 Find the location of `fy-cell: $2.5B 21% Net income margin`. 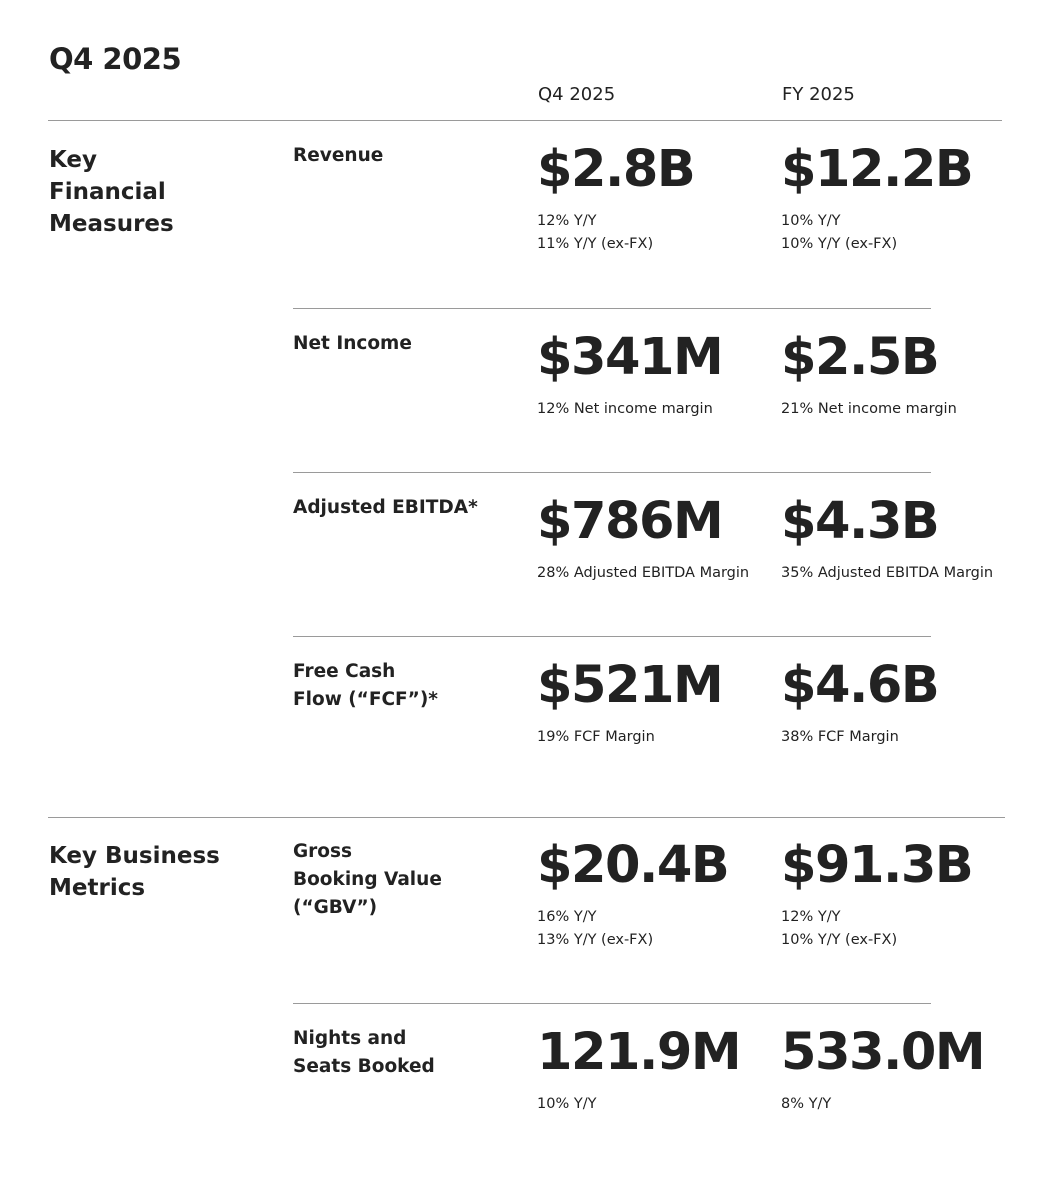

fy-cell: $2.5B 21% Net income margin is located at coordinates (869, 375).